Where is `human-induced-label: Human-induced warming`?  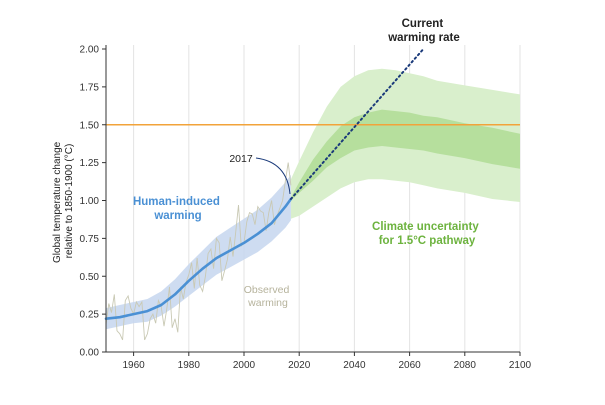
human-induced-label: Human-induced warming is located at coordinates (178, 209).